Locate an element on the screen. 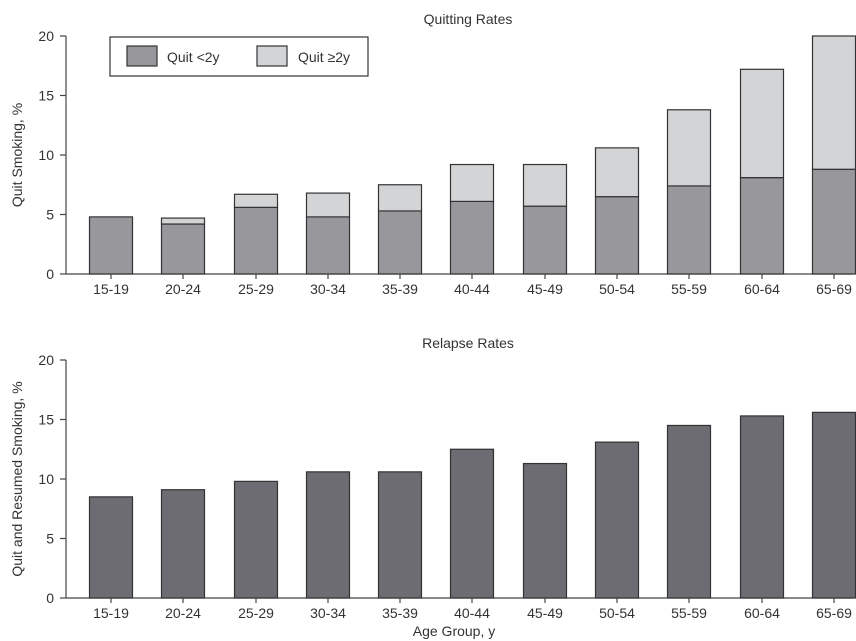  relapse-x-tick-label: 65-69 is located at coordinates (834, 613).